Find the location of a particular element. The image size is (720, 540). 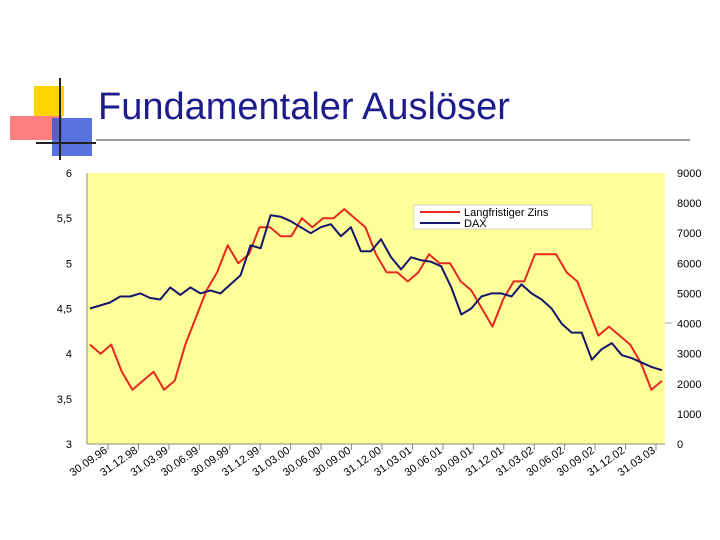

right-tick-label: 0 is located at coordinates (680, 445).